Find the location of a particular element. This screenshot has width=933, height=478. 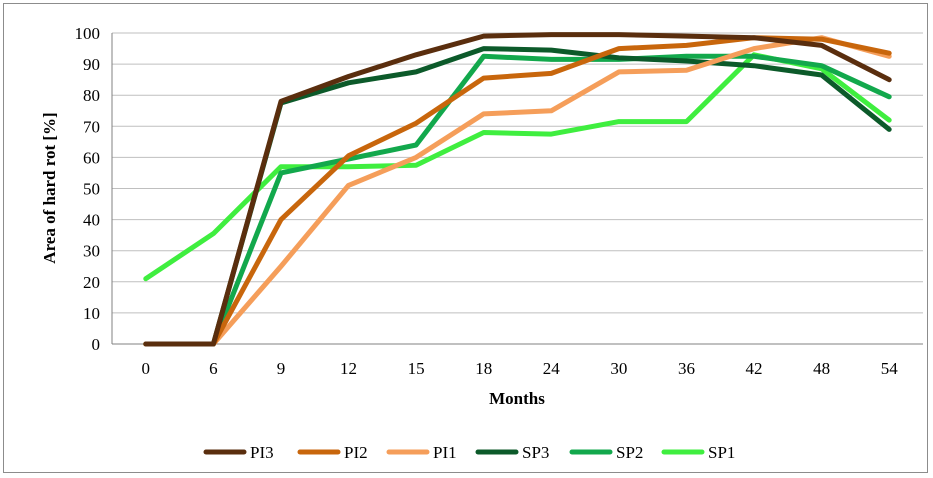

legend-label-pi2: PI2 is located at coordinates (356, 452).